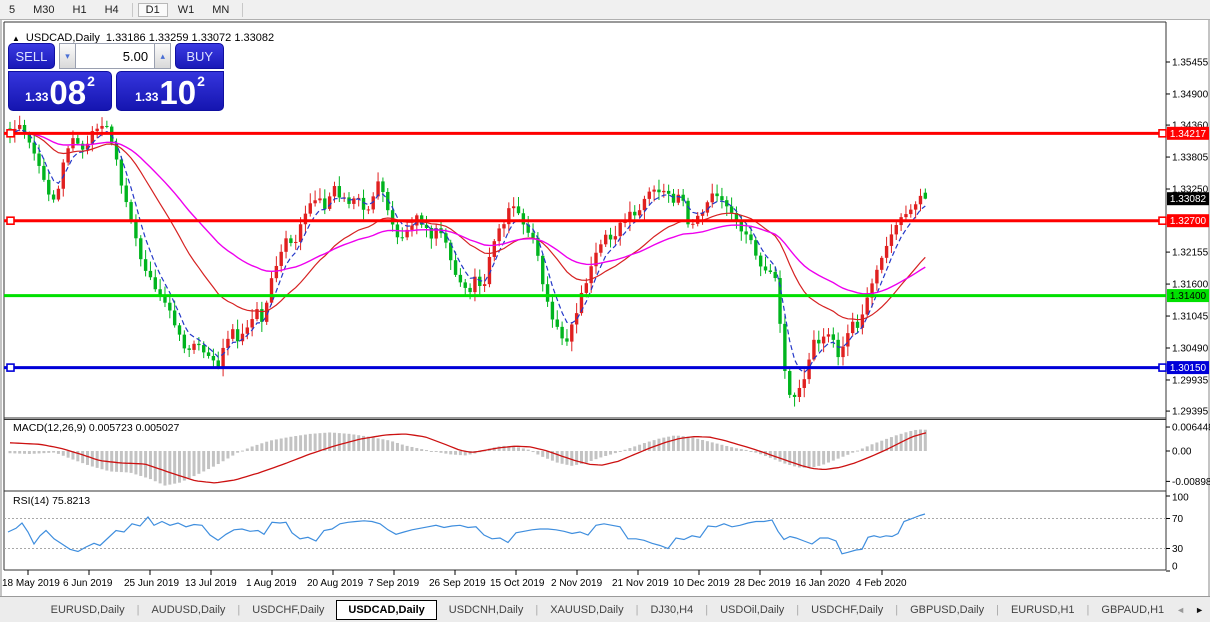  Describe the element at coordinates (1132, 610) in the screenshot. I see `chart-tab-GBPAUD-H1: GBPAUD,H1` at that location.